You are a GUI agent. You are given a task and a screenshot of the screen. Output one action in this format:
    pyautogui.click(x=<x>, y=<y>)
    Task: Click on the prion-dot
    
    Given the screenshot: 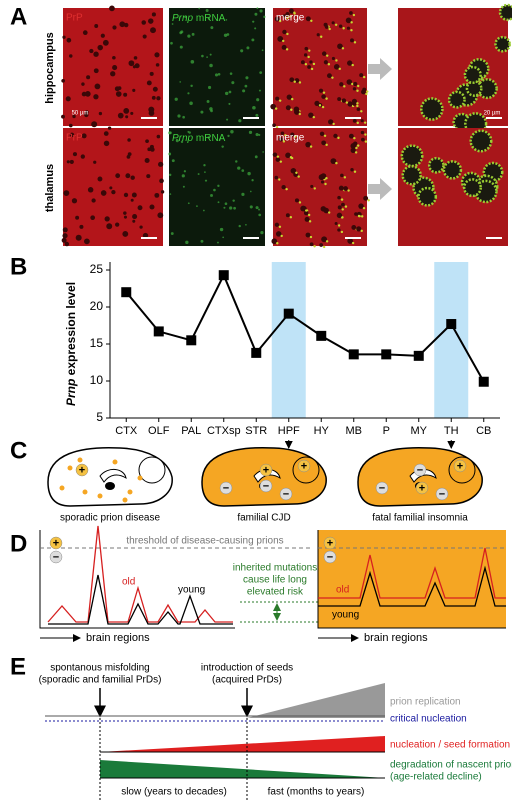 What is the action you would take?
    pyautogui.click(x=115, y=462)
    